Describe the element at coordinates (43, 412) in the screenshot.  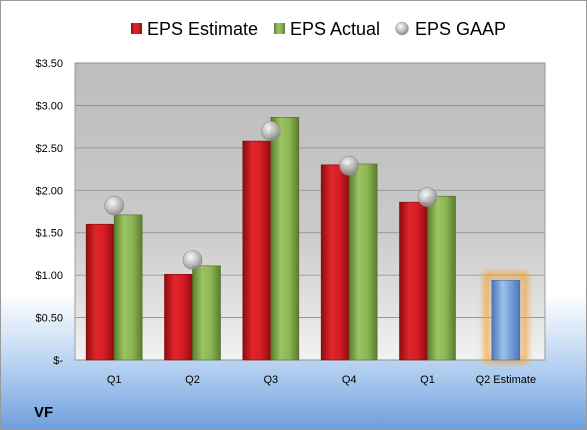
I see `company-label: VF` at that location.